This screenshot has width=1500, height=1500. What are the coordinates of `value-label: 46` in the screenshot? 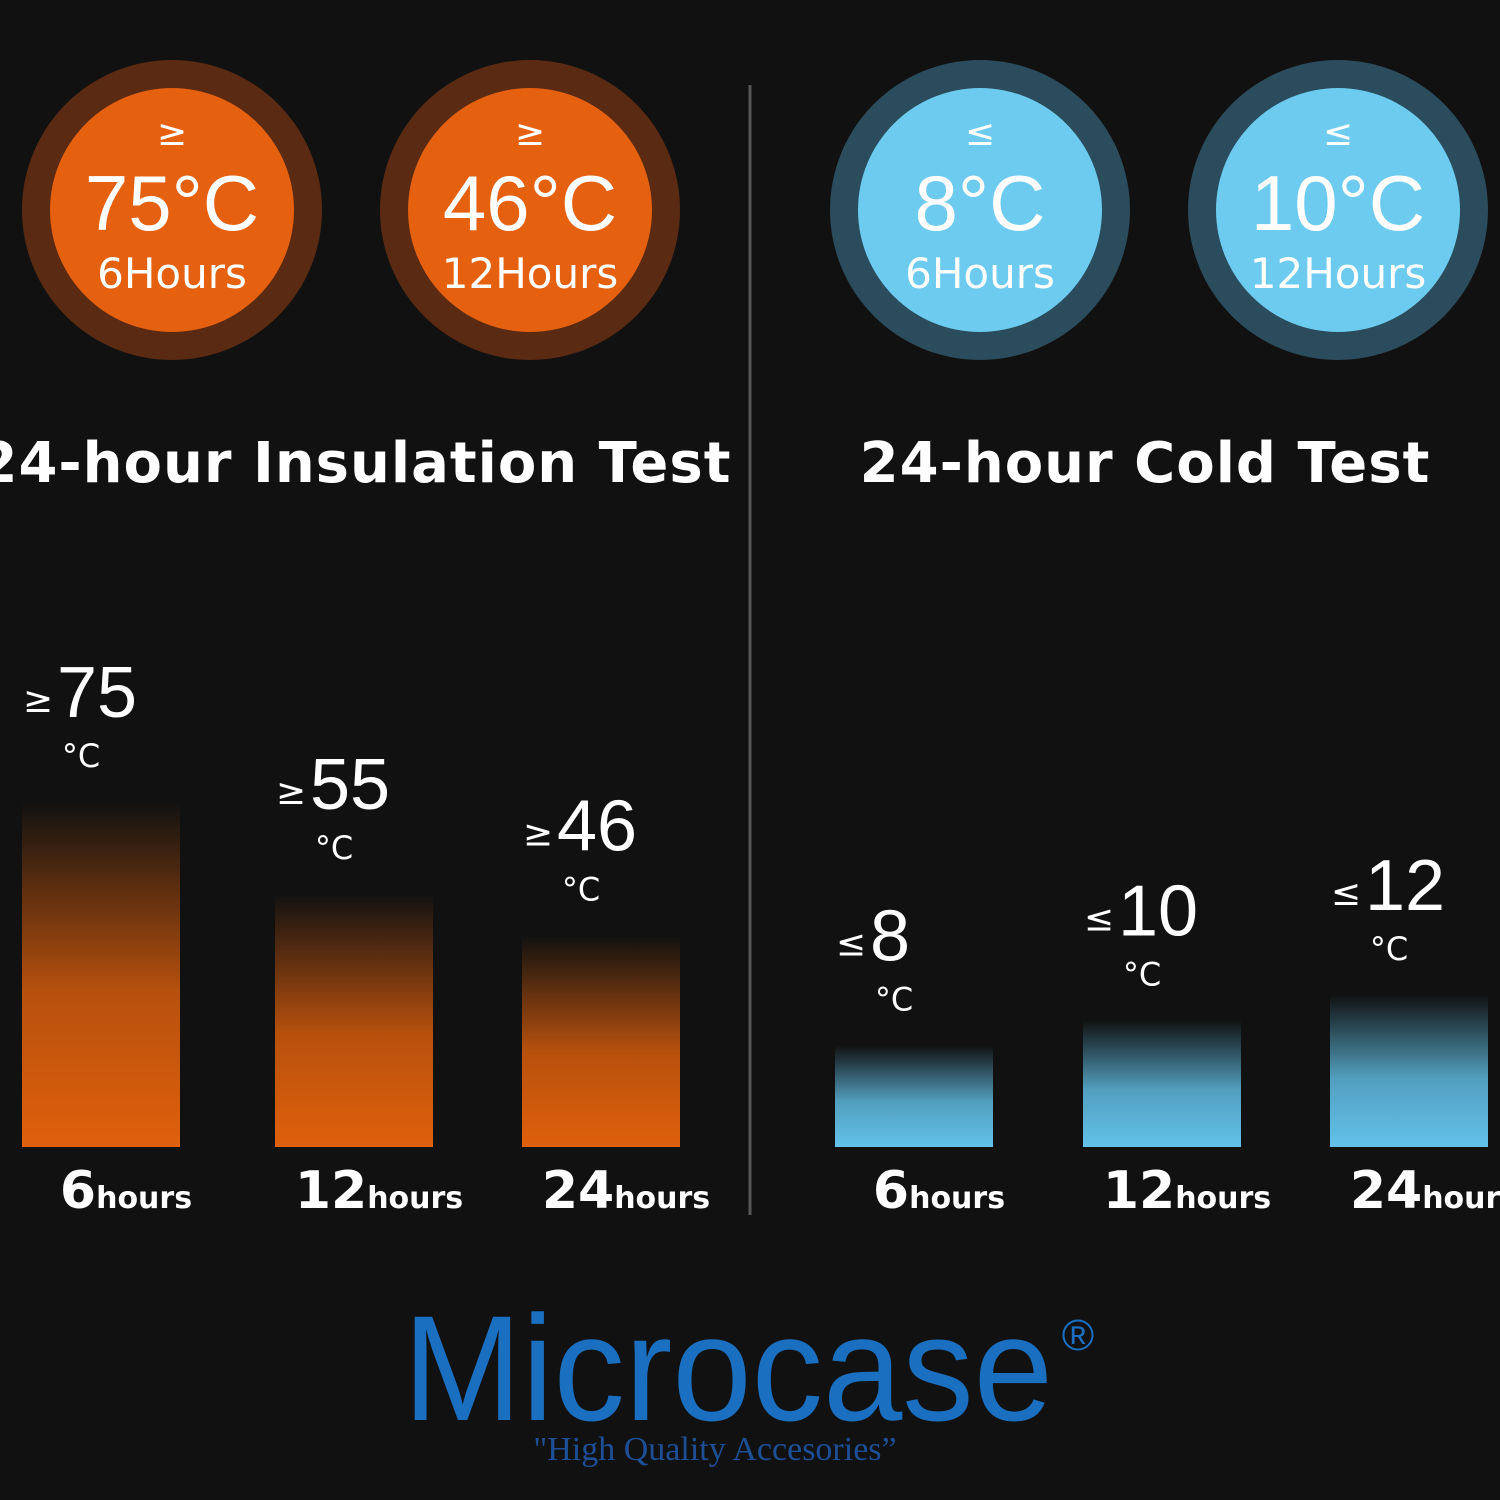 It's located at (597, 826).